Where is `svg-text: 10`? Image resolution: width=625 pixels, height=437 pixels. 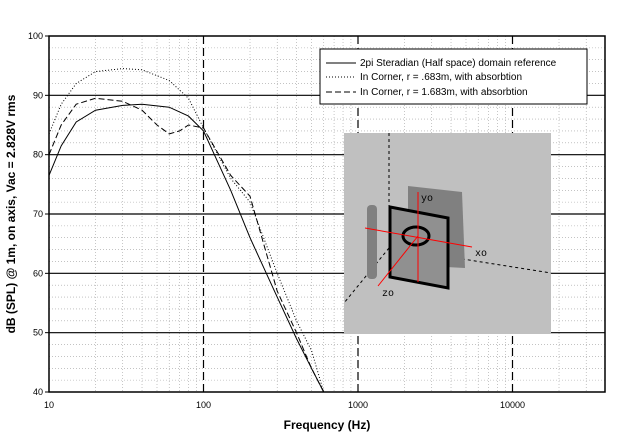
svg-text: 10 is located at coordinates (49, 405).